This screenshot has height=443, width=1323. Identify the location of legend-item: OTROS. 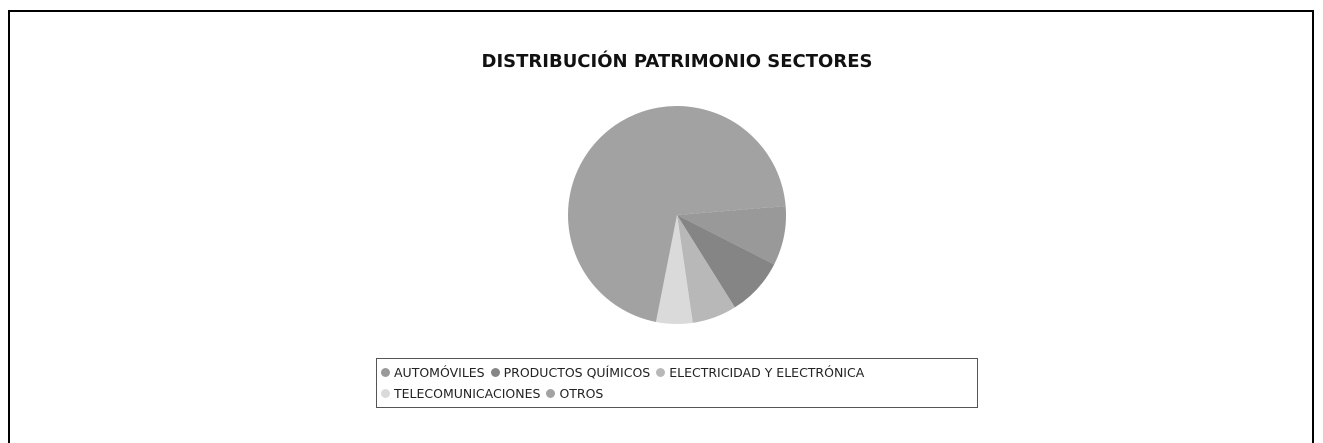
(574, 393).